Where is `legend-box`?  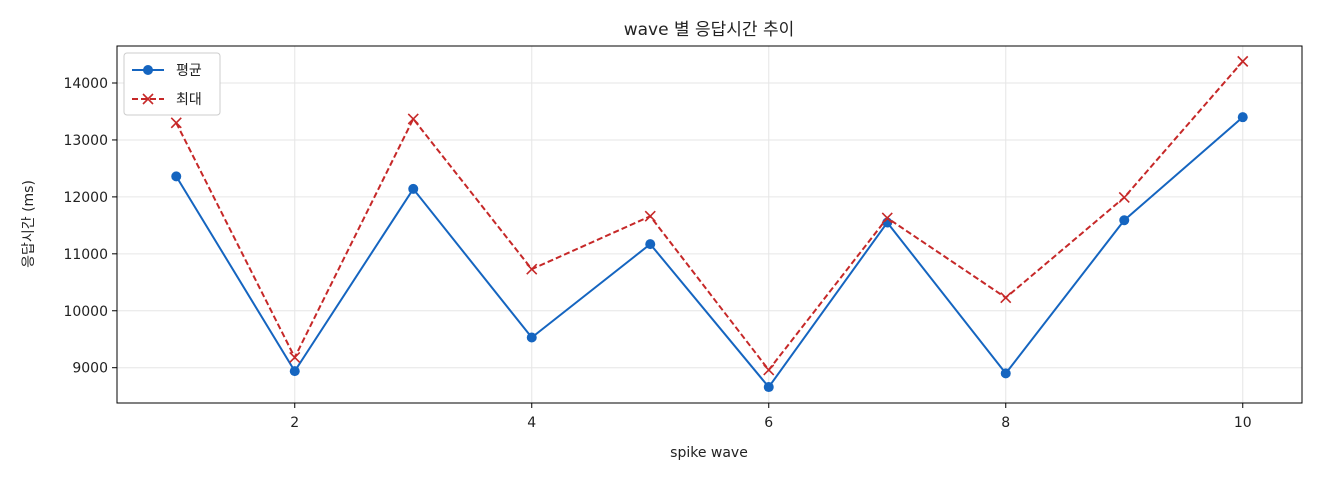 legend-box is located at coordinates (172, 84).